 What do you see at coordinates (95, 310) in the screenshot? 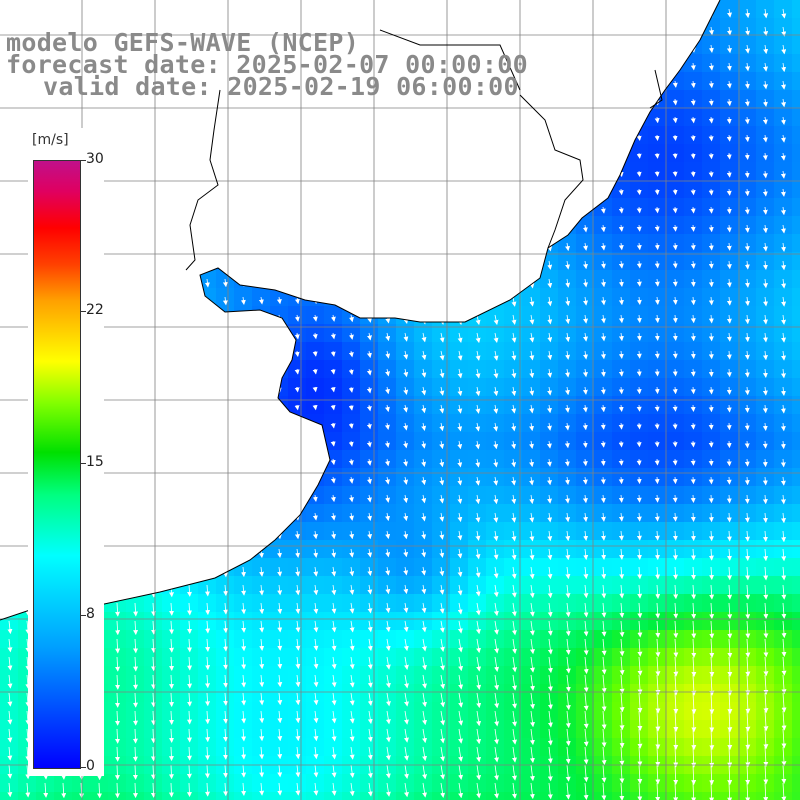
I see `legend-tick-label: 22` at bounding box center [95, 310].